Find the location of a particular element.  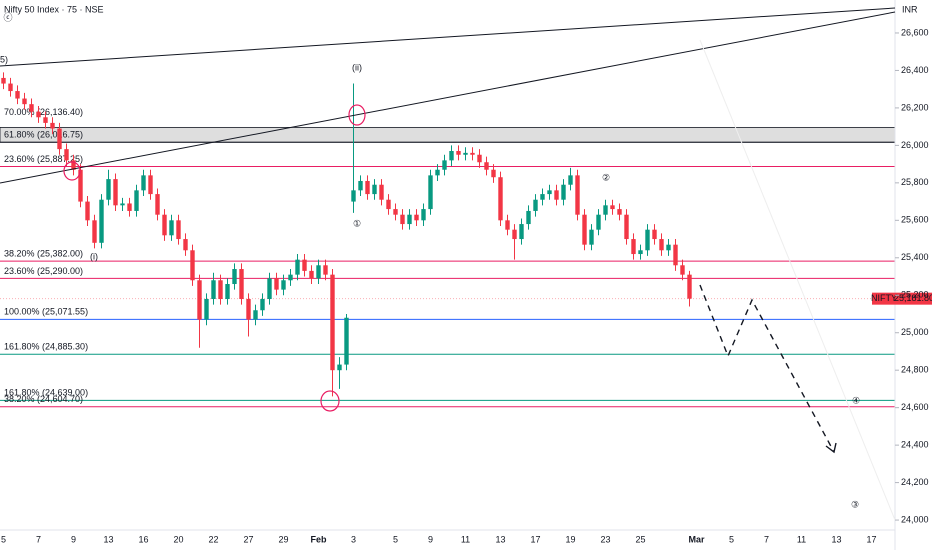

y-tick-label: 24,600 is located at coordinates (915, 407).